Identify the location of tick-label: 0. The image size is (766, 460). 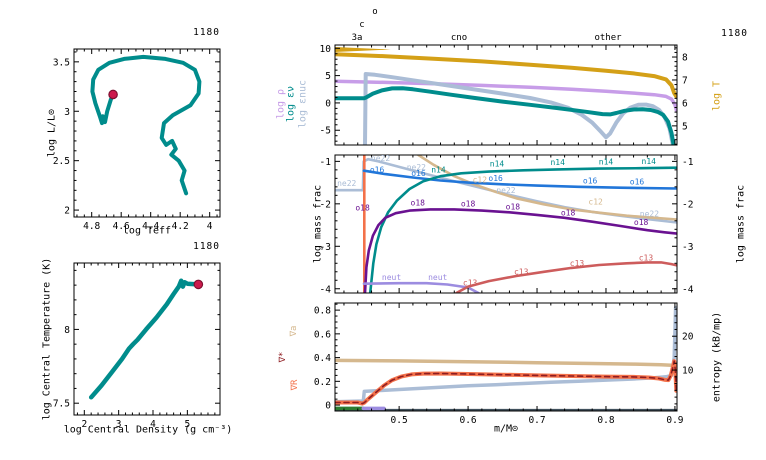
(328, 406).